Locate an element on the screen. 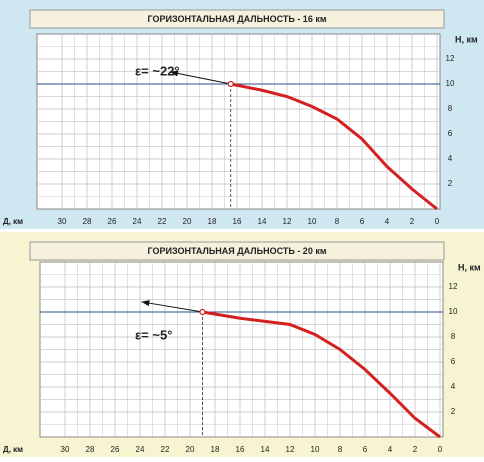  chart-title: ГОРИЗОНТАЛЬНАЯ ДАЛЬНОСТЬ - 16 км is located at coordinates (237, 19).